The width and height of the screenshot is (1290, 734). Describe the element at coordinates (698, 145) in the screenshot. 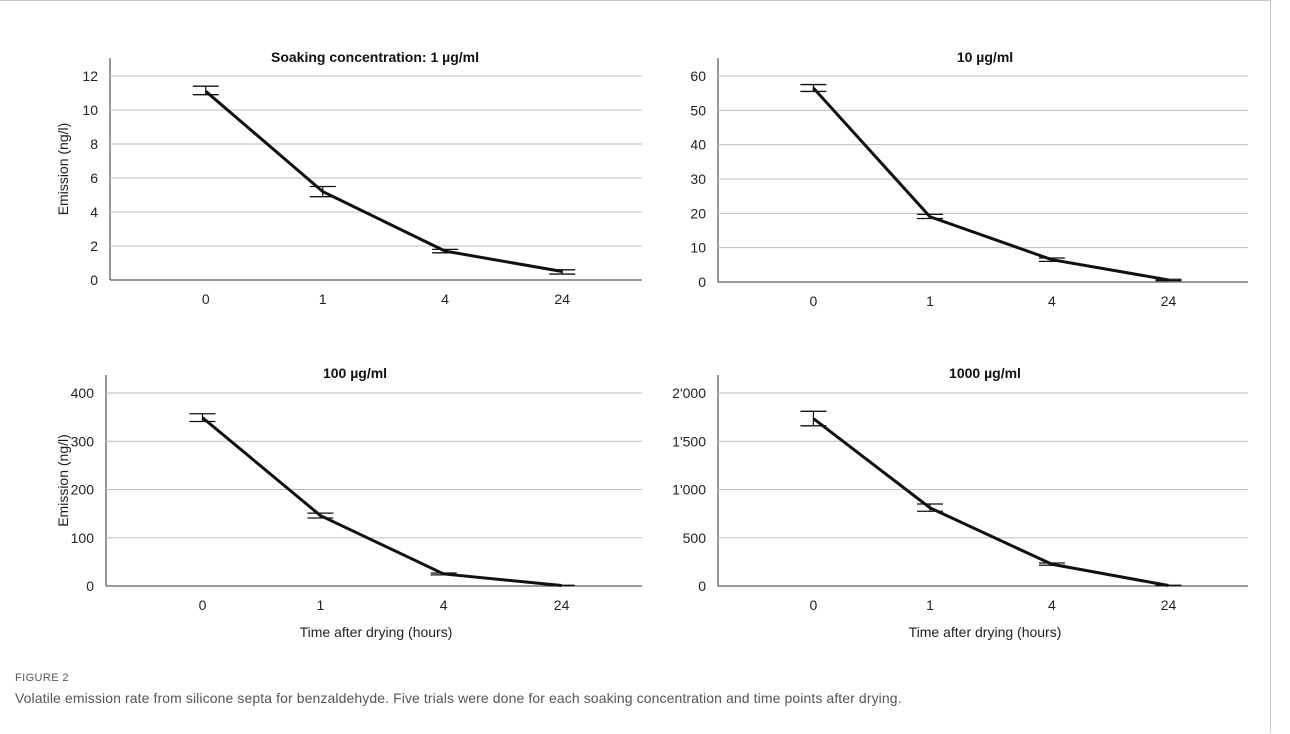

I see `y-tick-label: 40` at that location.